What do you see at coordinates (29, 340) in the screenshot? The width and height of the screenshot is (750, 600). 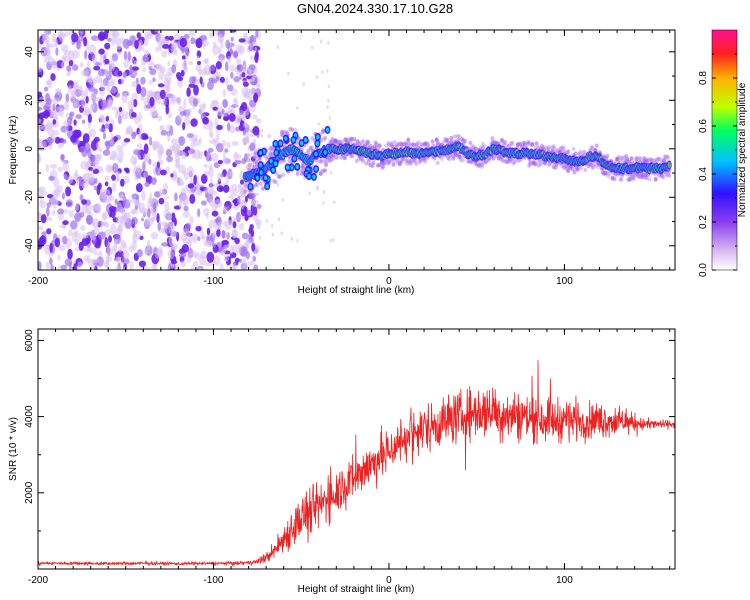 I see `y-tick-label: 6000` at bounding box center [29, 340].